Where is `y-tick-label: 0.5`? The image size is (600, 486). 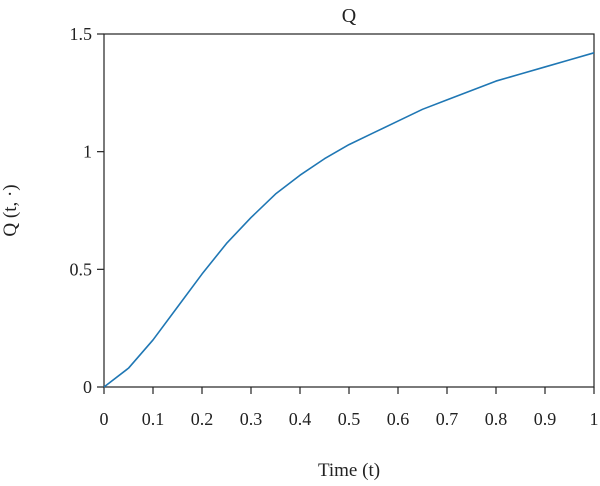
y-tick-label: 0.5 is located at coordinates (81, 269).